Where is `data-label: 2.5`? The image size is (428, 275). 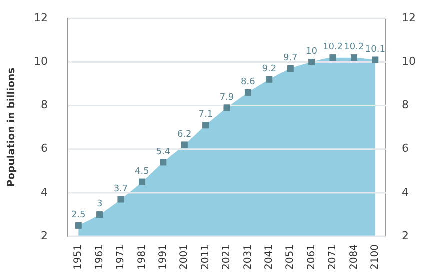
data-label: 2.5 is located at coordinates (78, 215).